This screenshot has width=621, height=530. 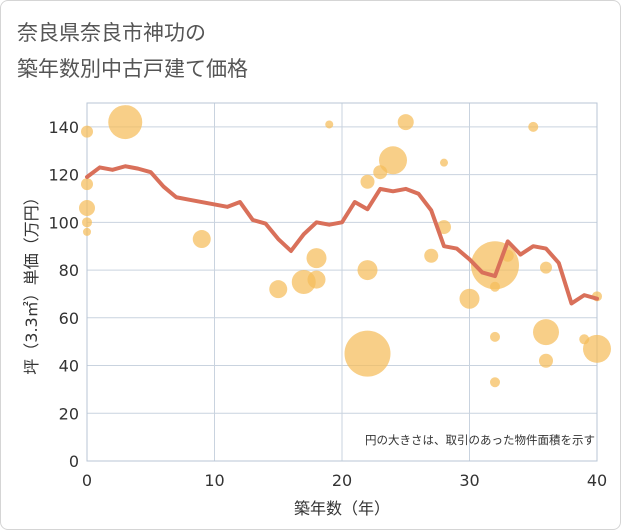 I want to click on x-axis-title: 築年数（年）, so click(x=342, y=508).